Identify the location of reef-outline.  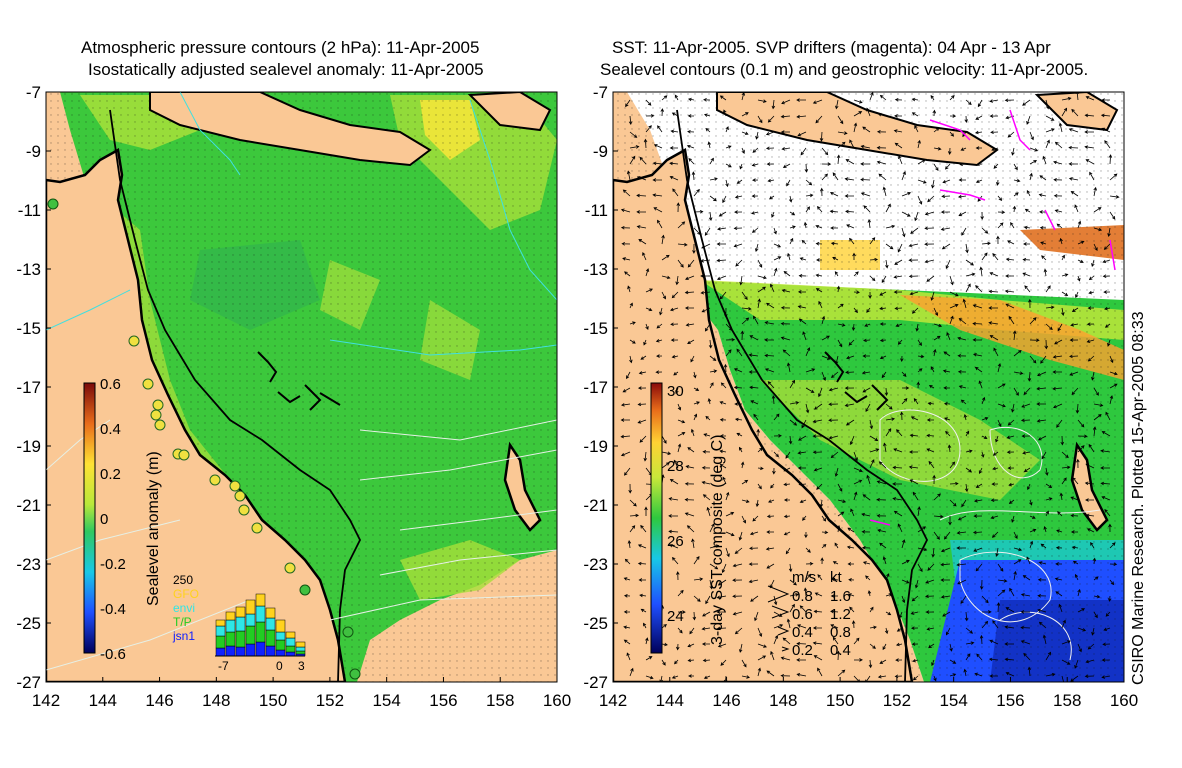
(299, 381).